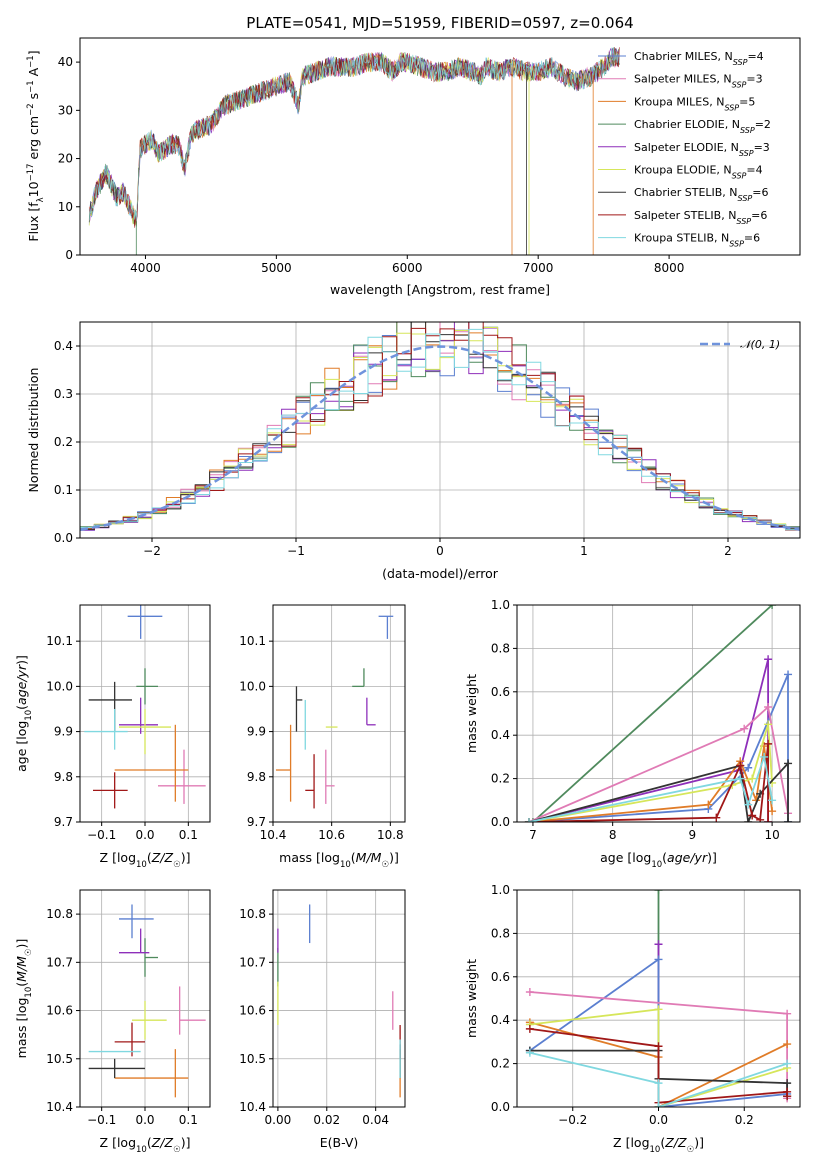  Describe the element at coordinates (572, 1120) in the screenshot. I see `x-tick-label: −0.2` at that location.